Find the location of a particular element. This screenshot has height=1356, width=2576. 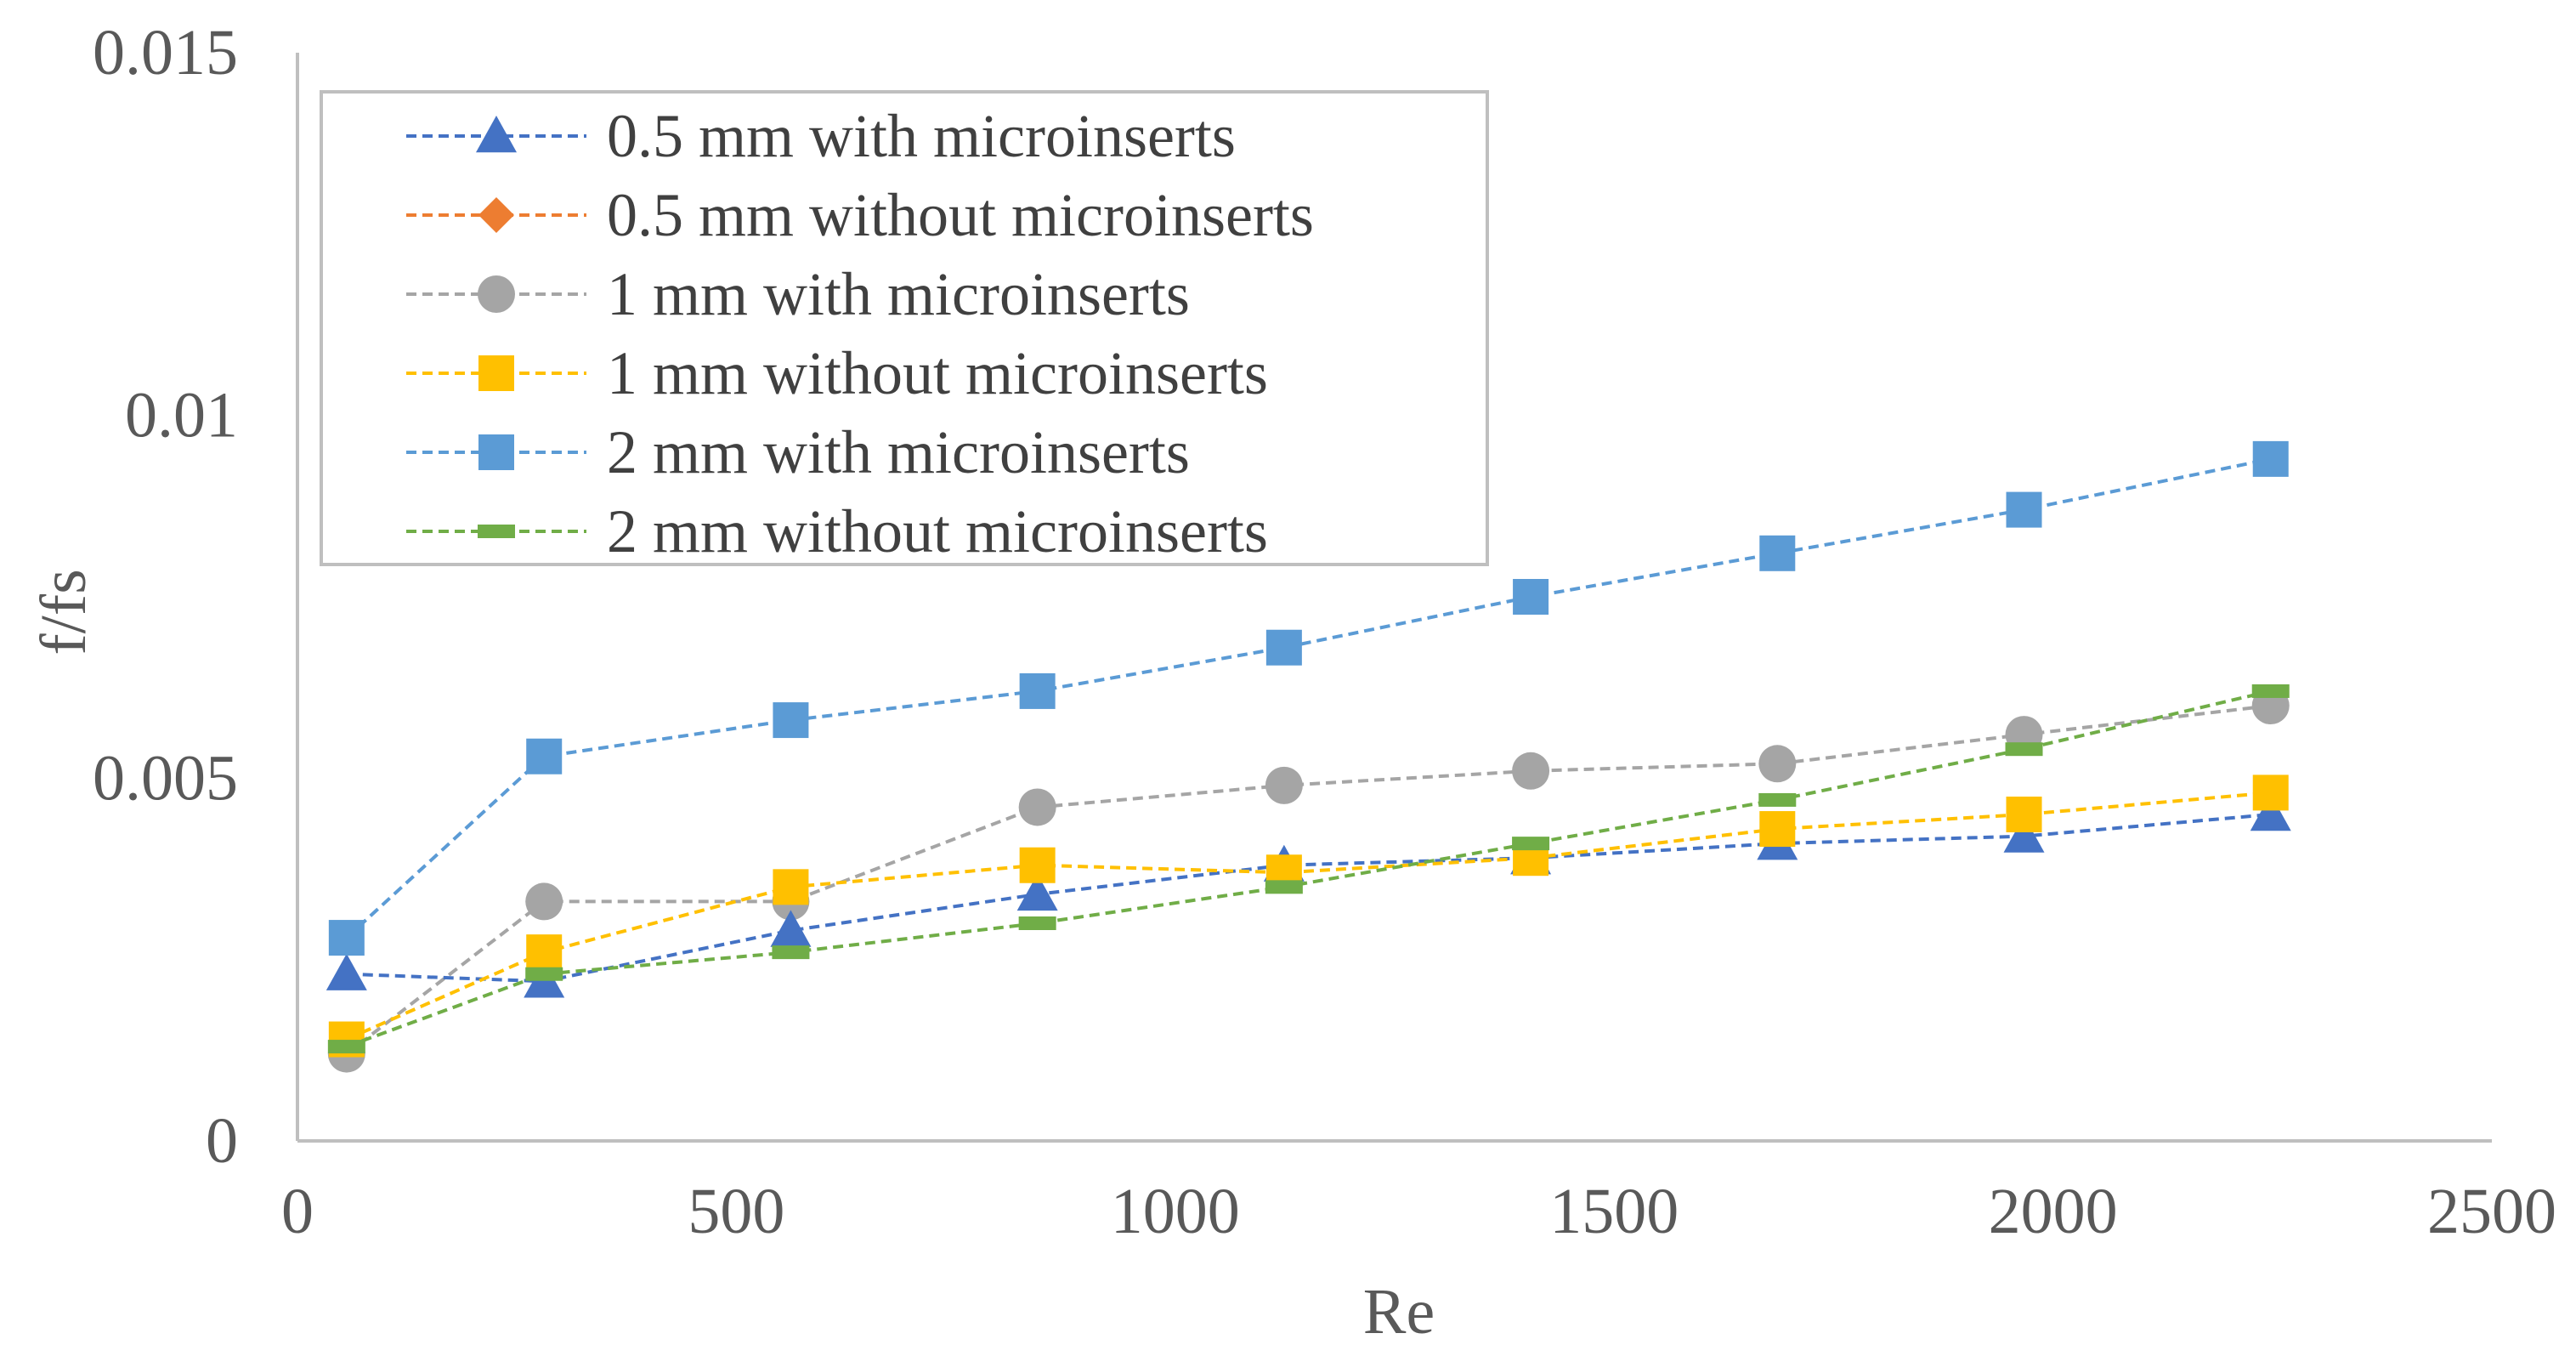

legend-item: 0.5 mm without microinserts is located at coordinates (860, 215).